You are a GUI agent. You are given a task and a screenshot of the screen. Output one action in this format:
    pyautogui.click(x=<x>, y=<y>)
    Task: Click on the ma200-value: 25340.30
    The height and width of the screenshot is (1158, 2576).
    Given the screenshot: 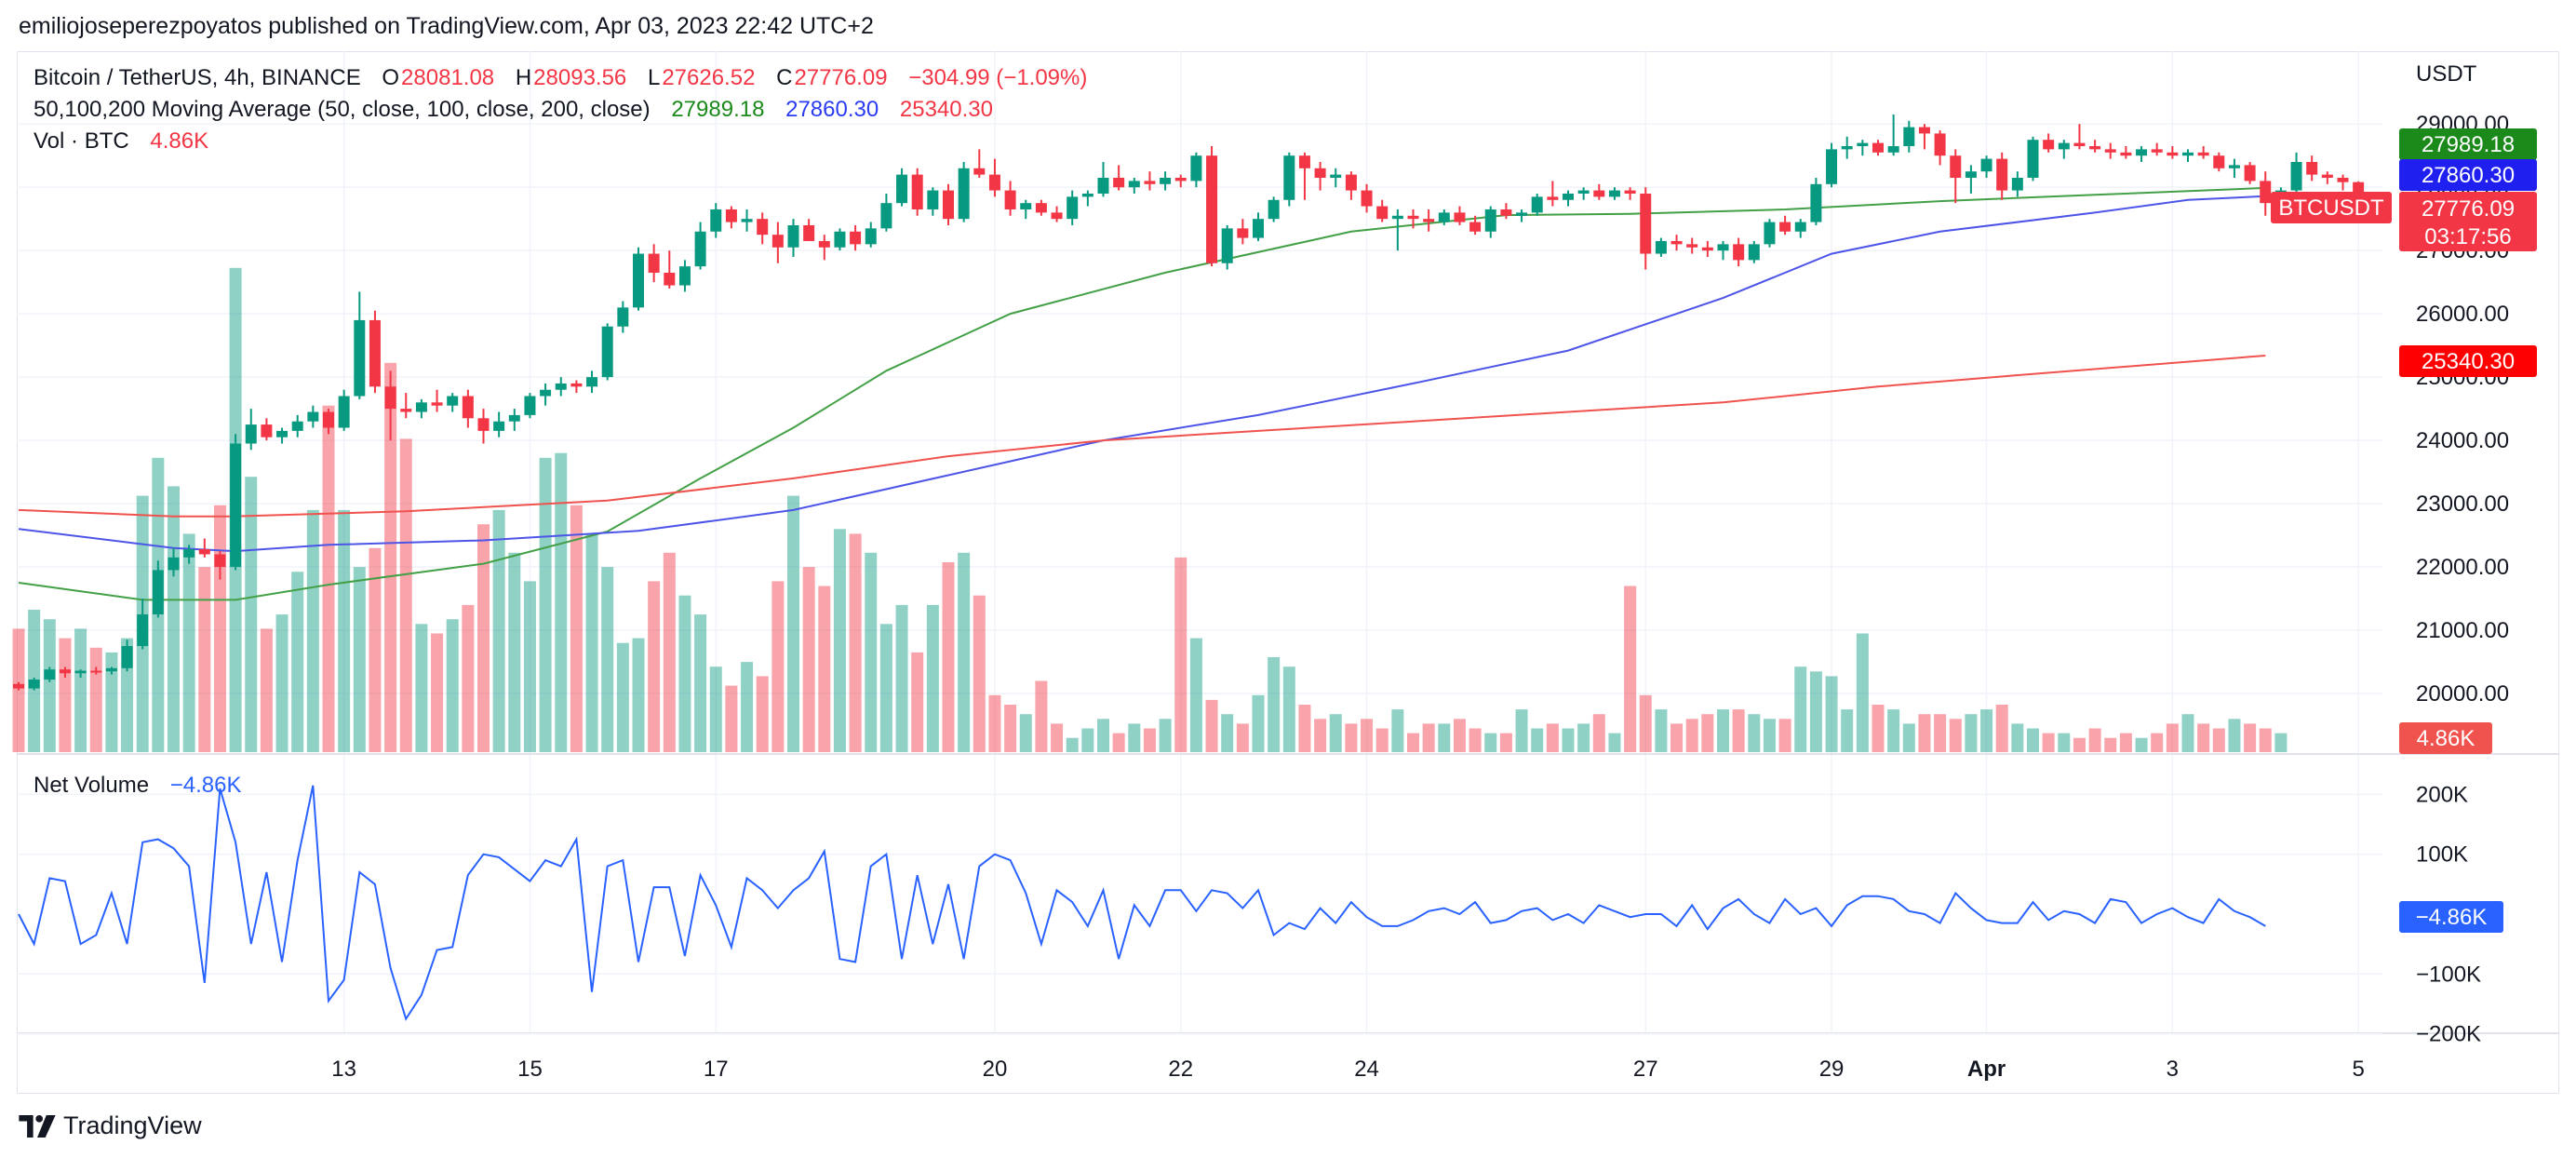 What is the action you would take?
    pyautogui.click(x=946, y=109)
    